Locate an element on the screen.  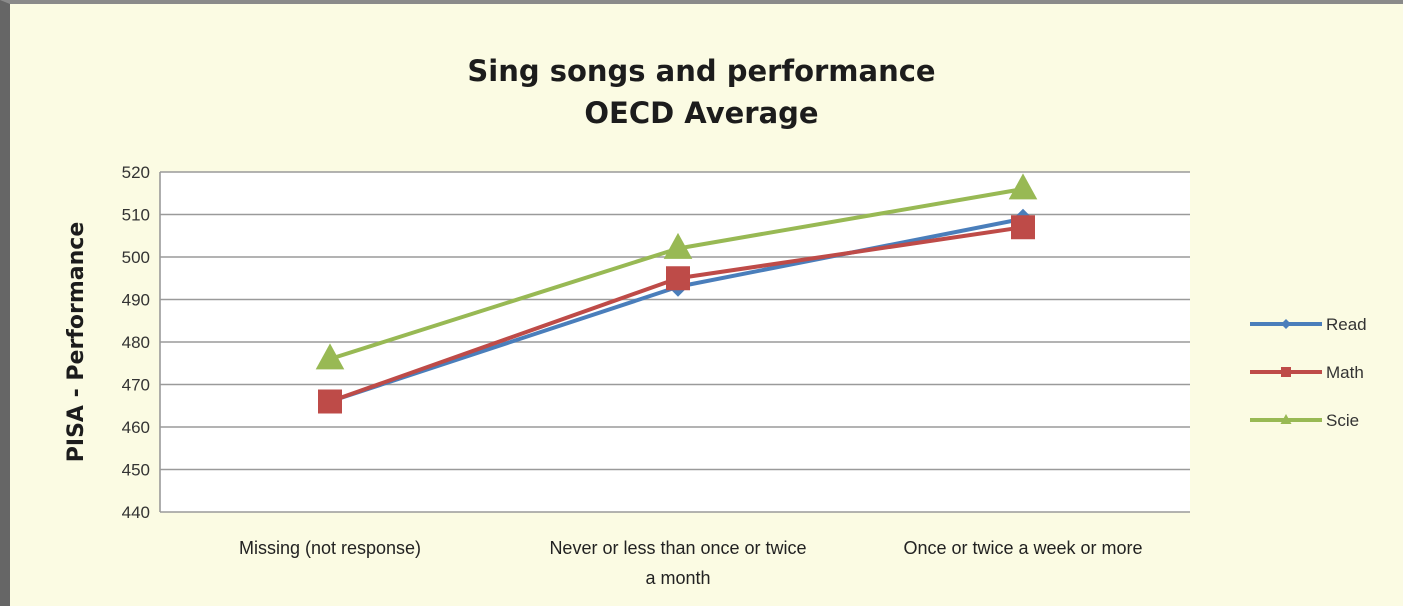
legend-label: Read is located at coordinates (1346, 324).